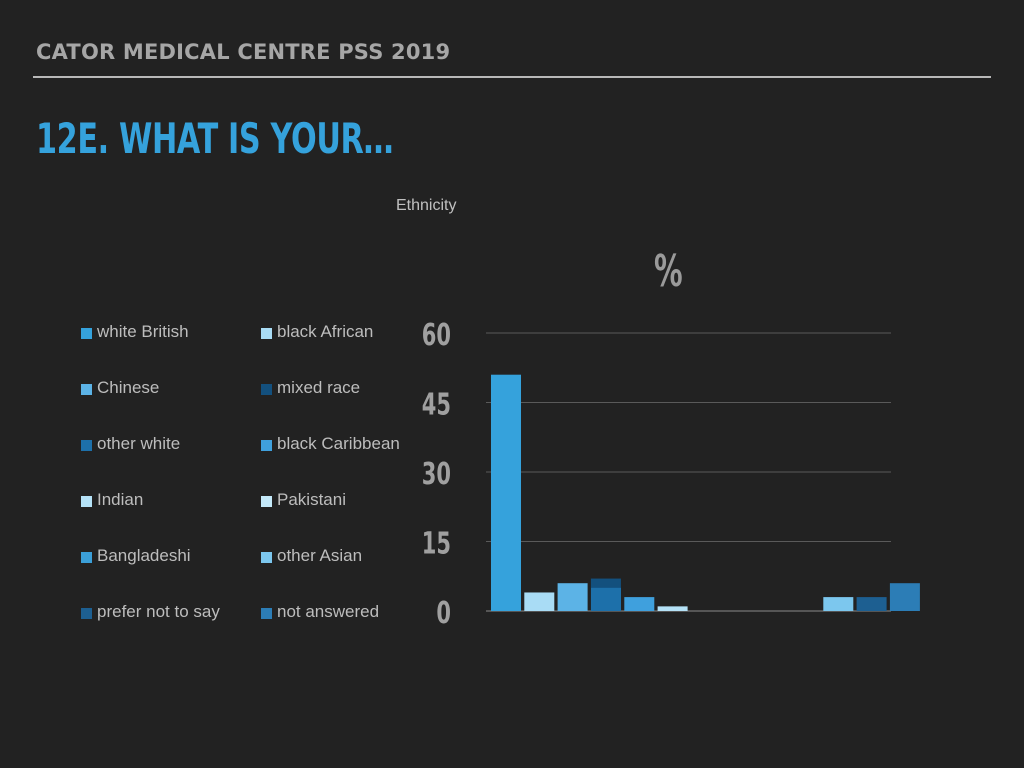  What do you see at coordinates (320, 555) in the screenshot?
I see `legend-label: other Asian` at bounding box center [320, 555].